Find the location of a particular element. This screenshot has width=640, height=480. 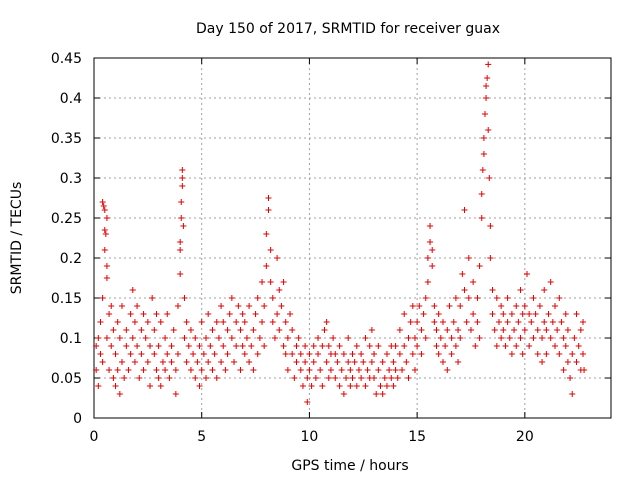

x-tick-label: 10 is located at coordinates (310, 437).